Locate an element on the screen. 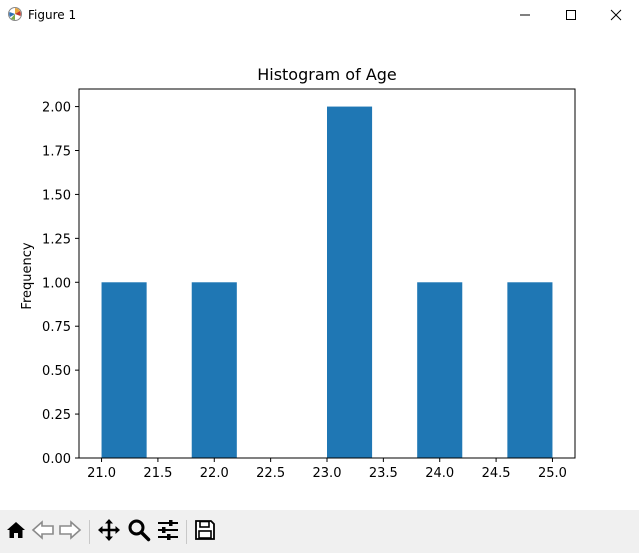 This screenshot has height=553, width=639. x-tick-label: 23.5 is located at coordinates (383, 473).